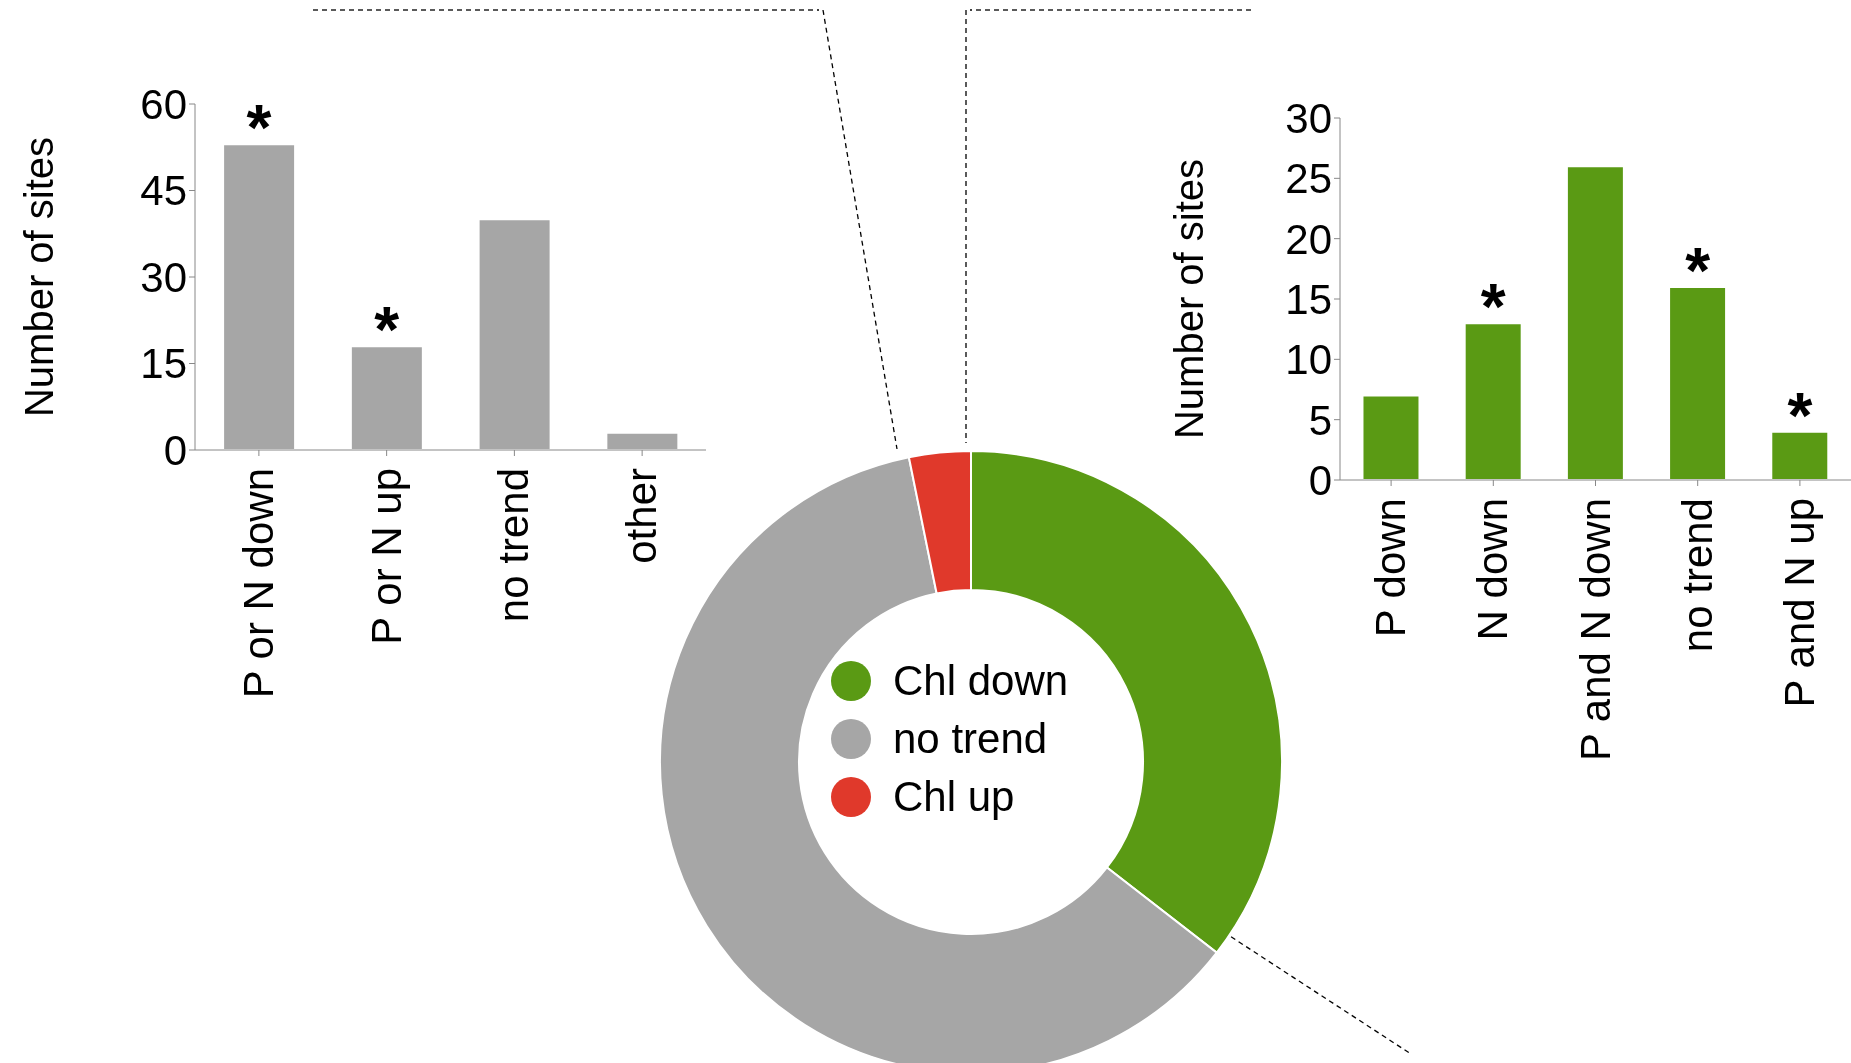 The height and width of the screenshot is (1063, 1851). I want to click on x-tick-label: other, so click(642, 515).